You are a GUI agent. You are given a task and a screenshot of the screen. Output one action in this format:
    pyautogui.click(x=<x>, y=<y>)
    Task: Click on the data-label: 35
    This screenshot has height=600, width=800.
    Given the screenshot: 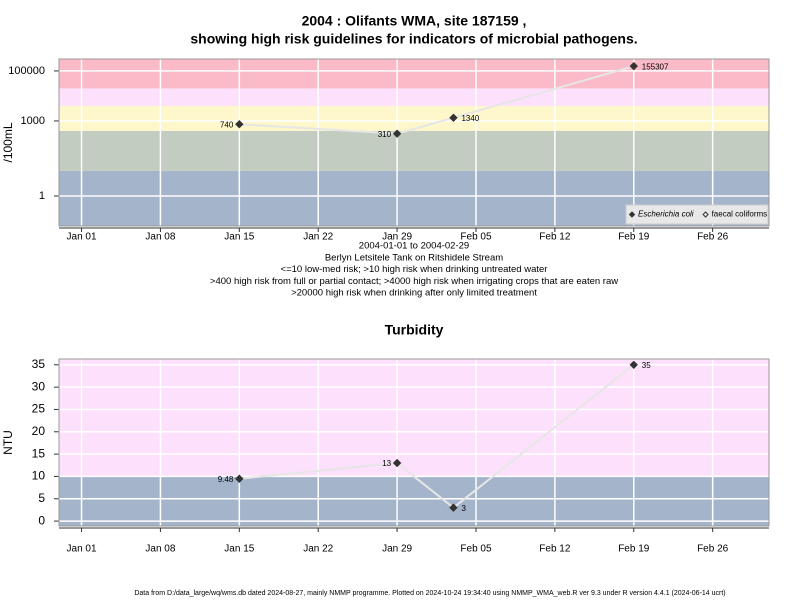 What is the action you would take?
    pyautogui.click(x=646, y=365)
    